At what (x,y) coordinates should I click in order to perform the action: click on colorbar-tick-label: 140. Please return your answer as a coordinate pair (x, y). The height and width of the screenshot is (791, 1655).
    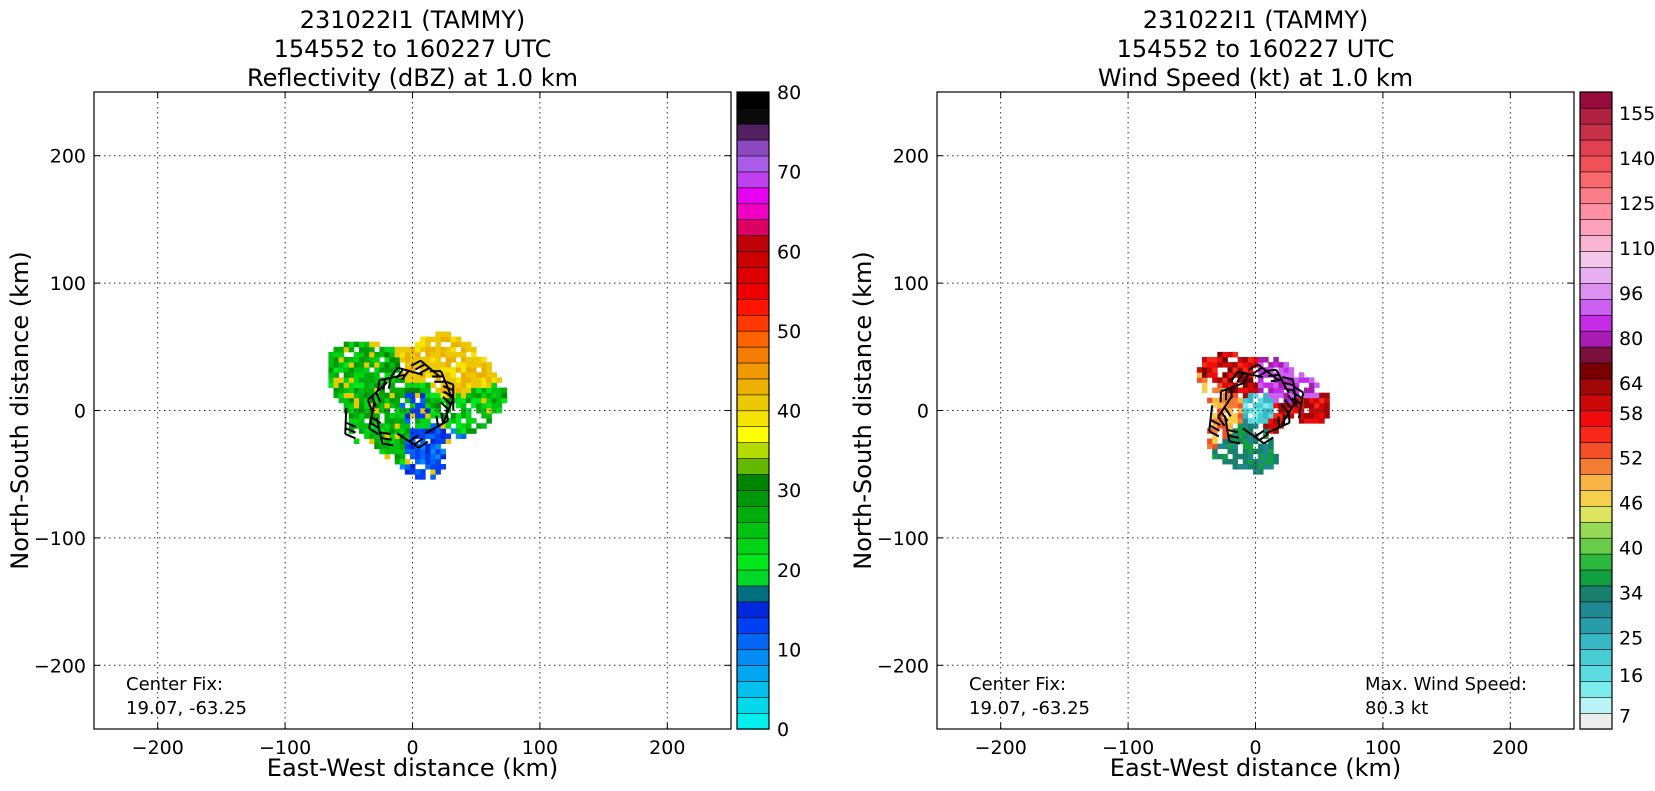
    Looking at the image, I should click on (1637, 159).